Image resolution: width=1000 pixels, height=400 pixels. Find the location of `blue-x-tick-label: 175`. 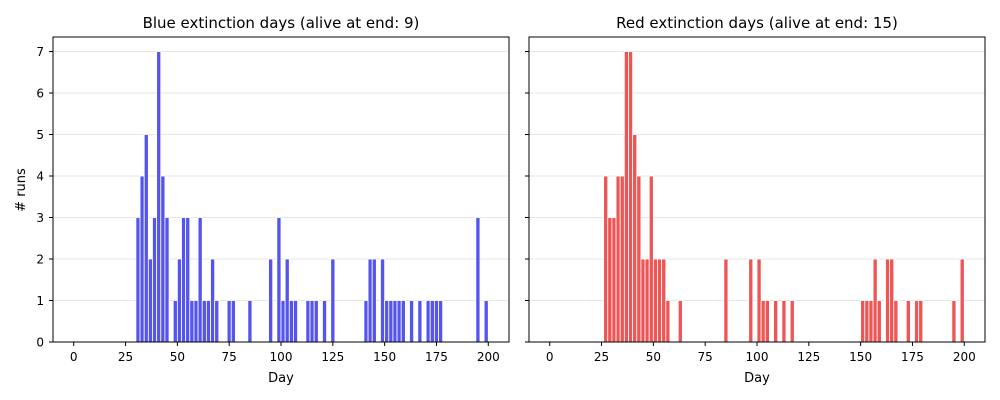

blue-x-tick-label: 175 is located at coordinates (436, 357).